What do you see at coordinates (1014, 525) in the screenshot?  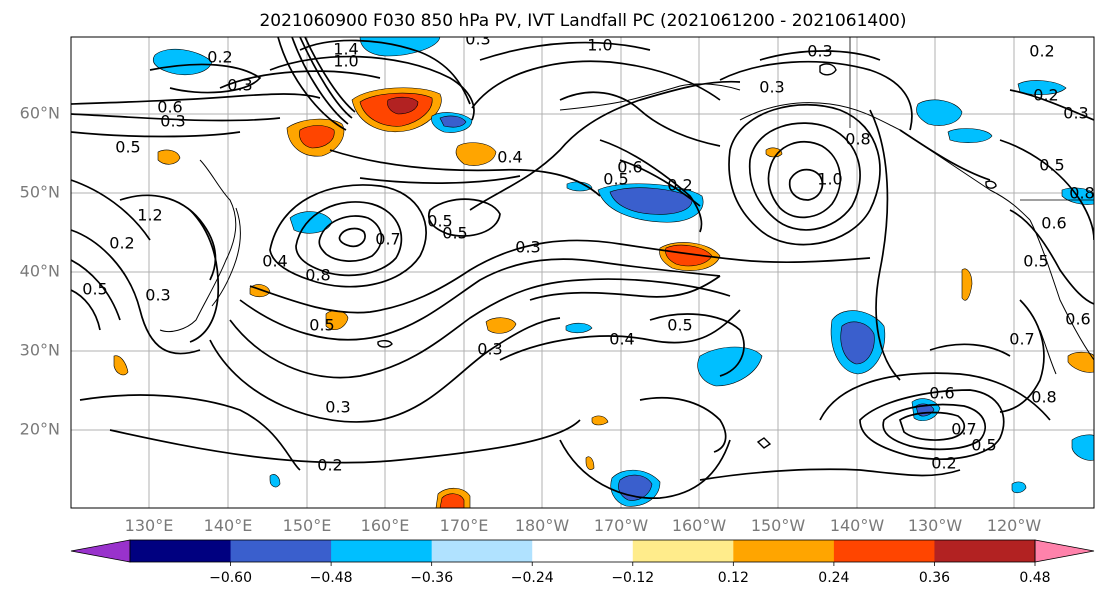 I see `lon-label: 120°W` at bounding box center [1014, 525].